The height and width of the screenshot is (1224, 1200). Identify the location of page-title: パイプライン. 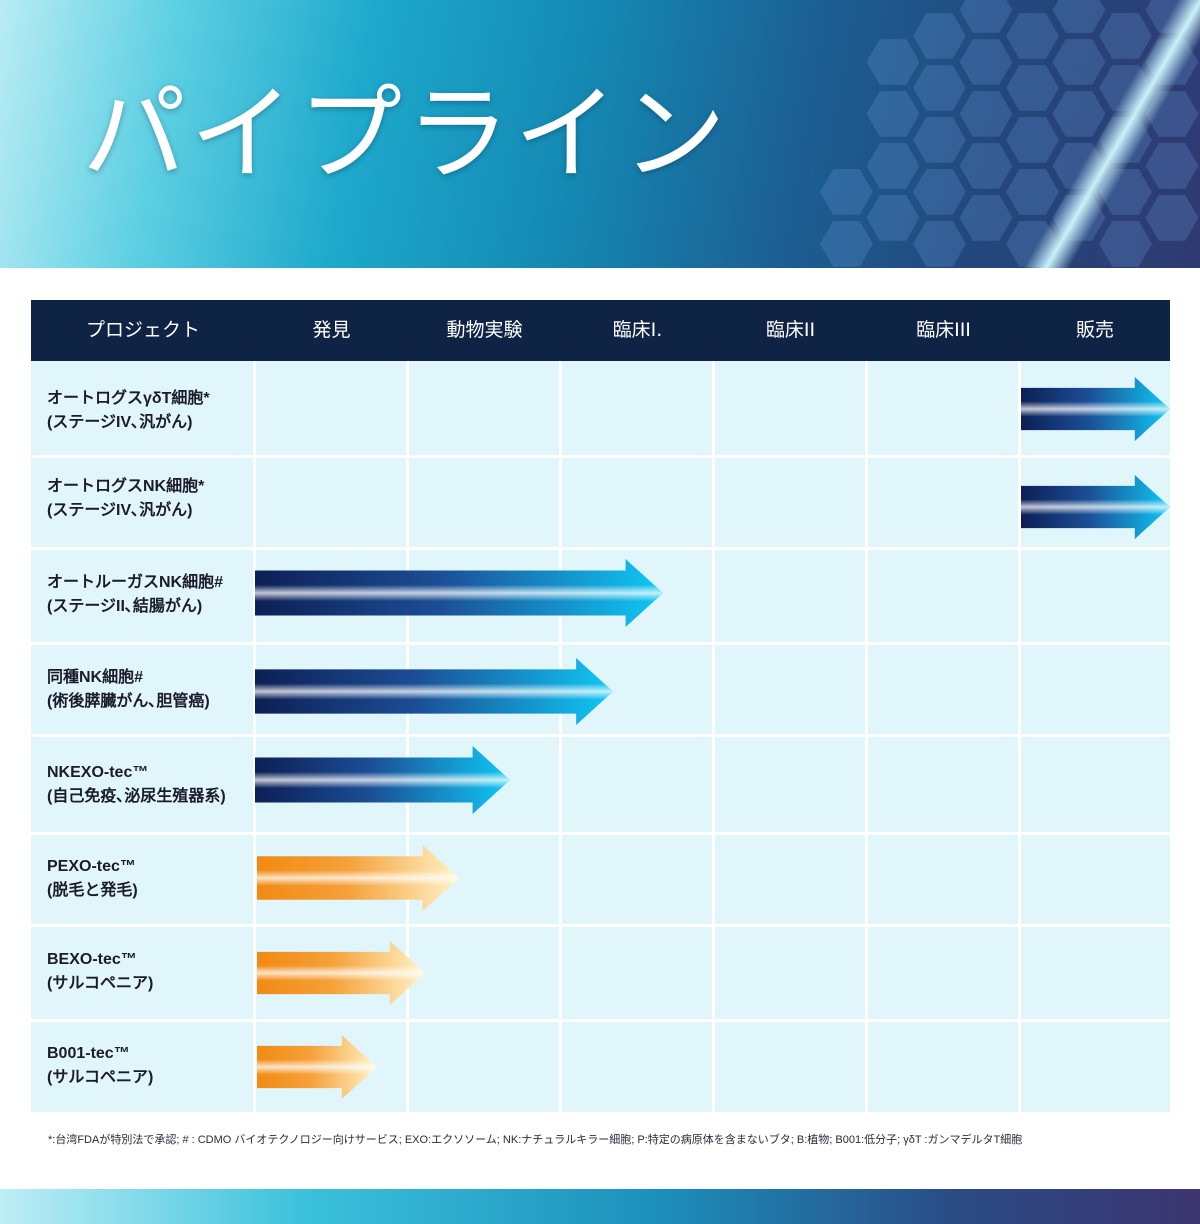
(406, 134).